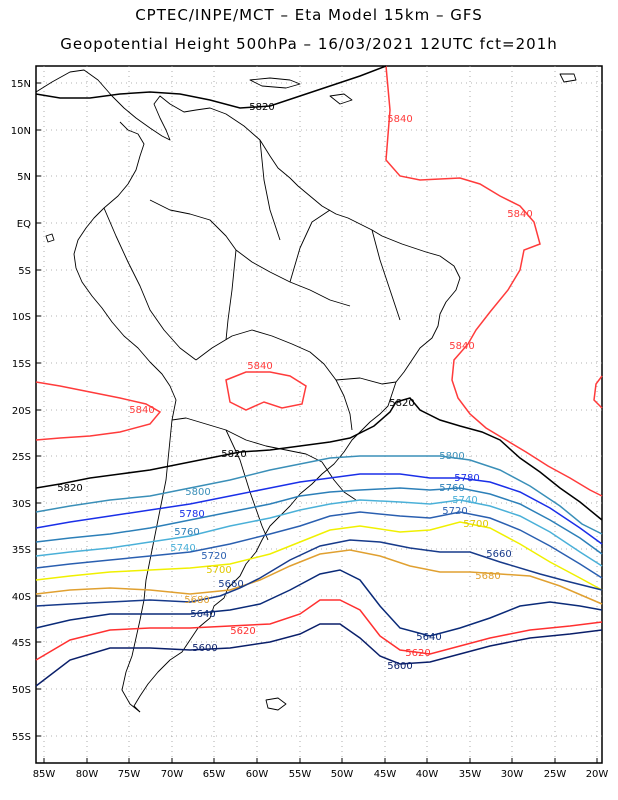 Image resolution: width=618 pixels, height=800 pixels. Describe the element at coordinates (266, 391) in the screenshot. I see `contour-5840-cell` at that location.